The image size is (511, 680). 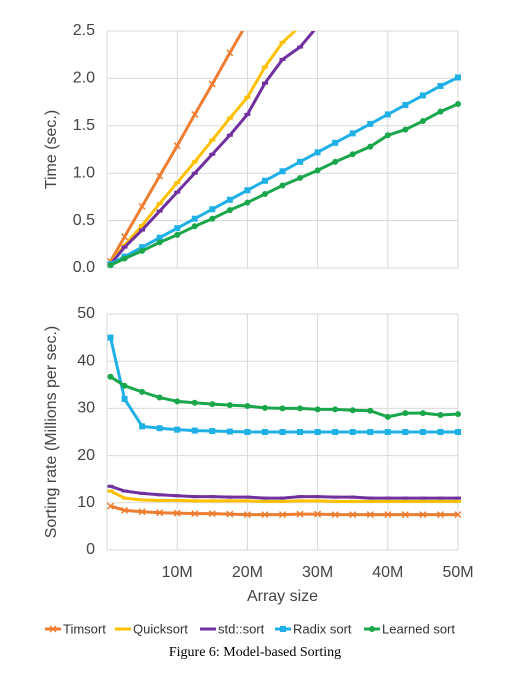 What do you see at coordinates (282, 596) in the screenshot?
I see `x-axis-label: Array size` at bounding box center [282, 596].